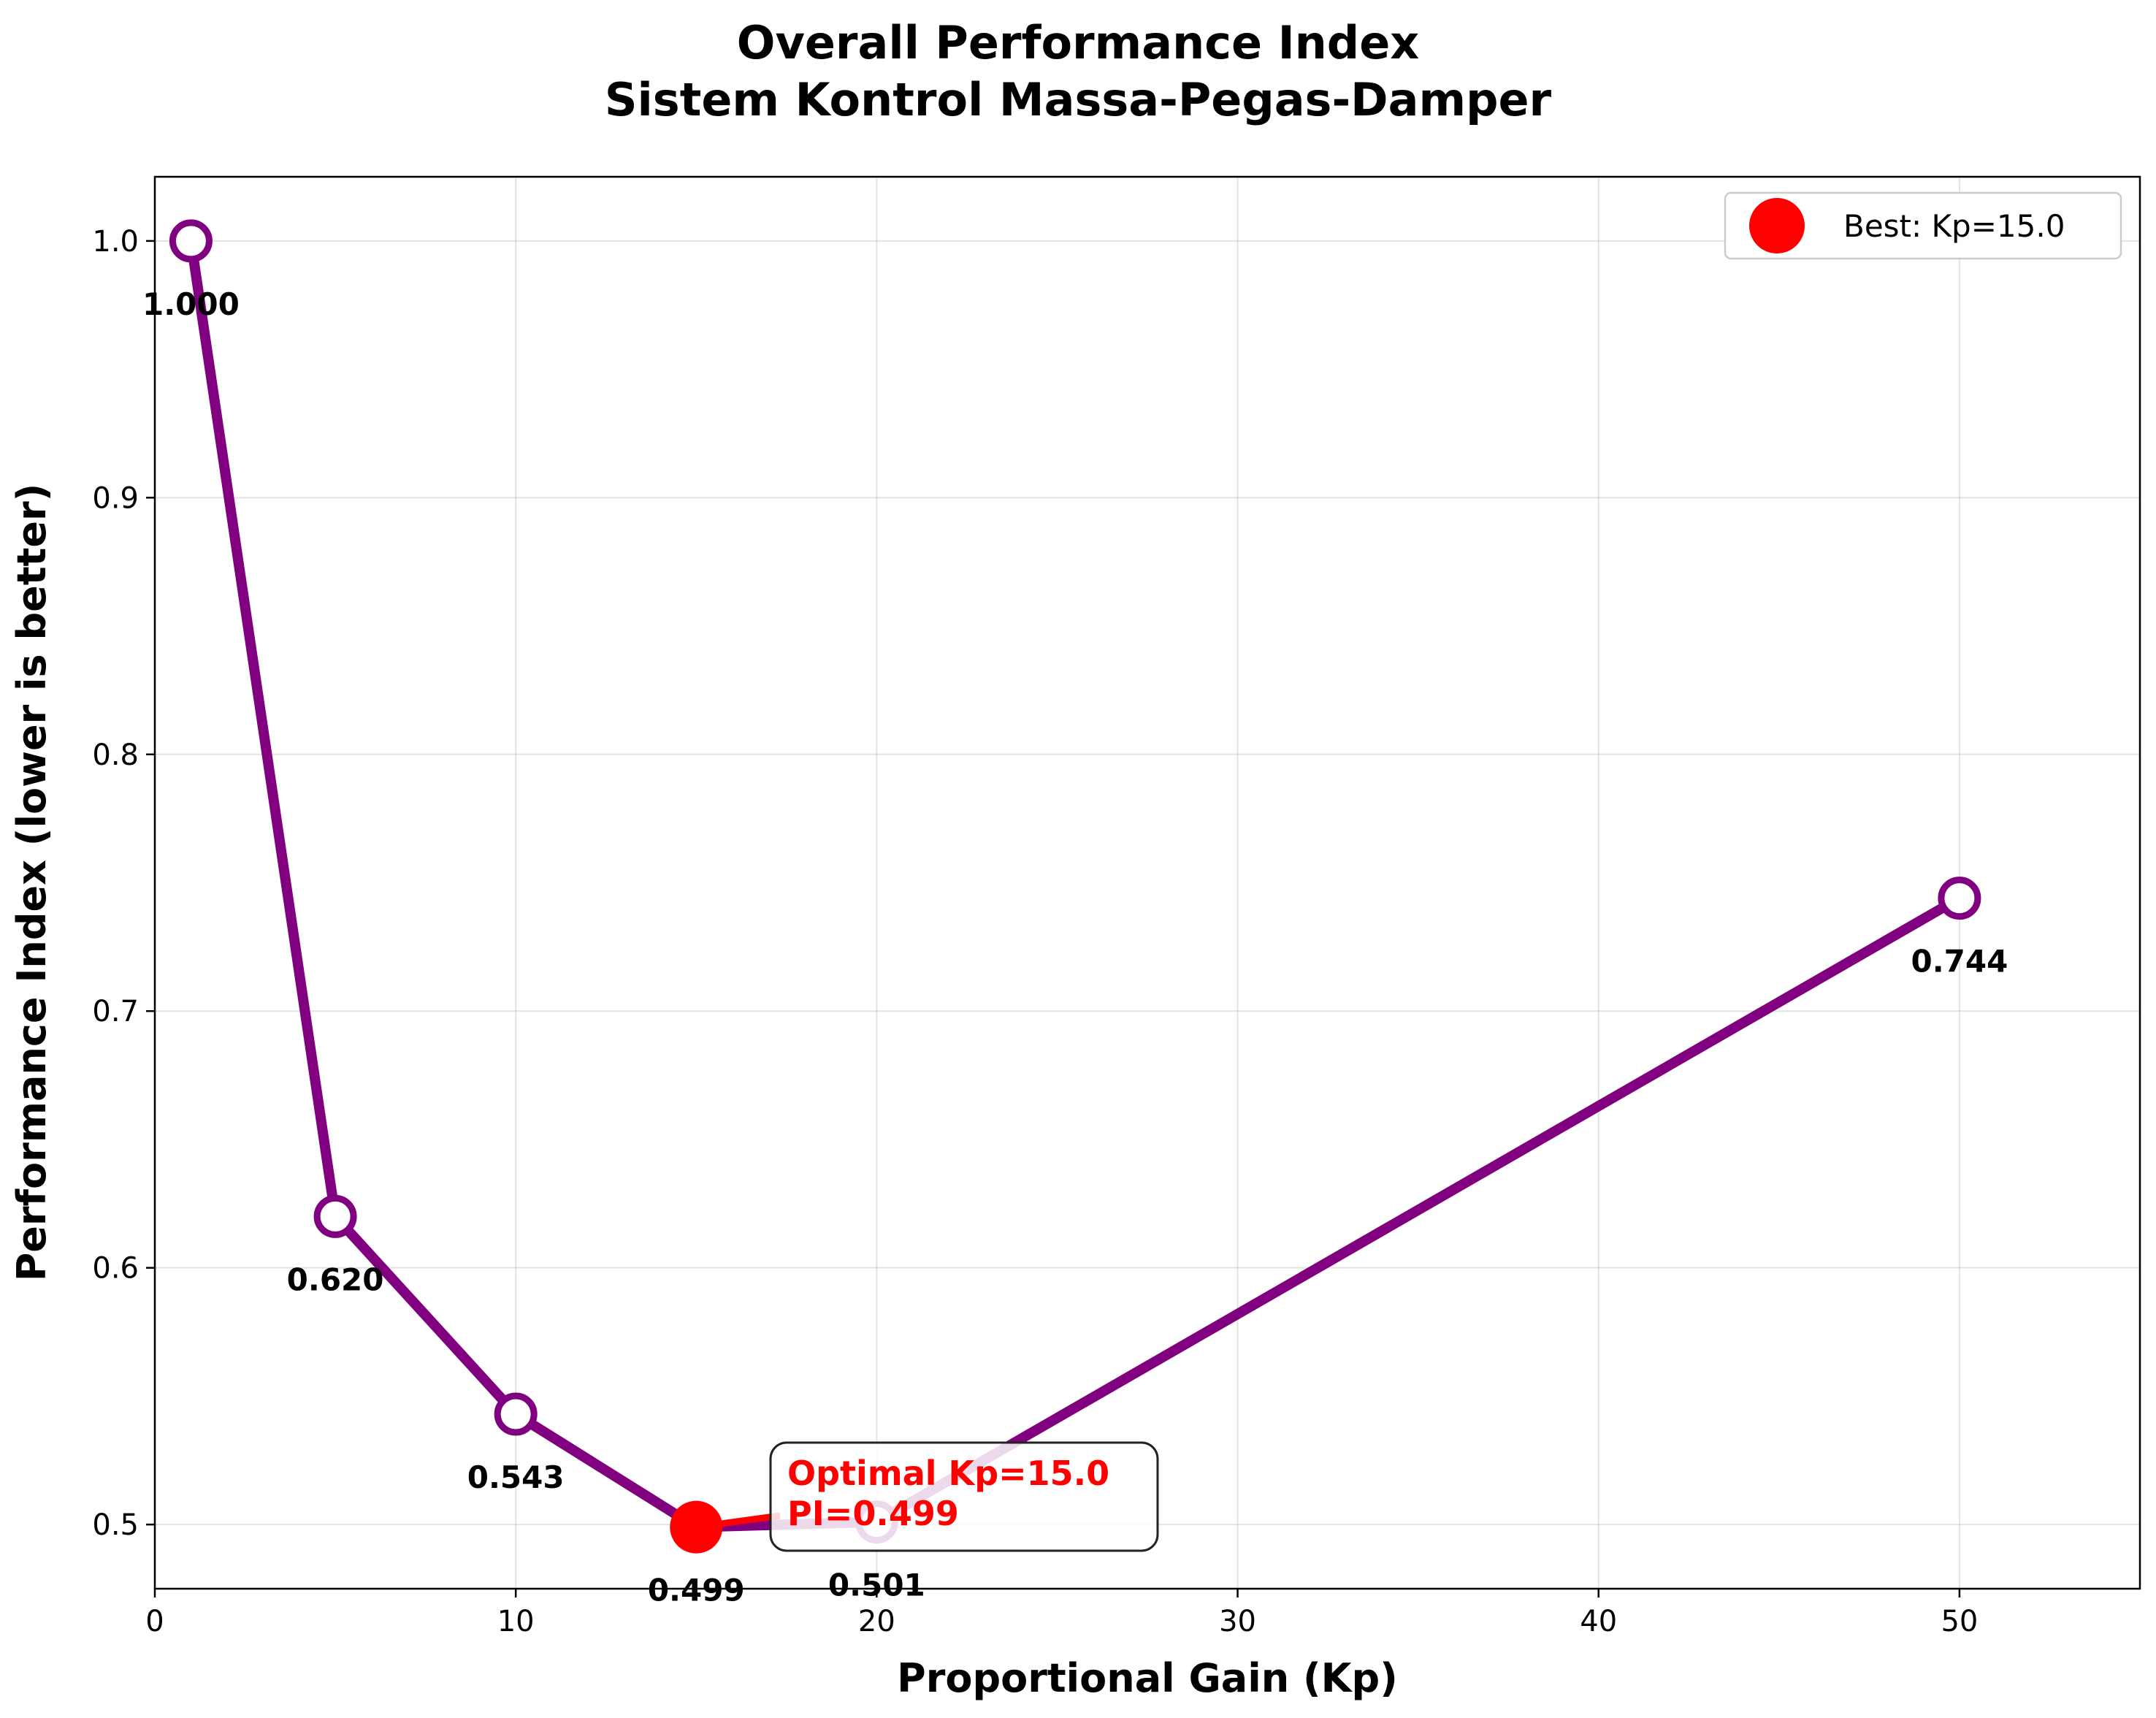  I want to click on annotation-box: Optimal Kp=15.0 PI=0.499, so click(964, 1496).